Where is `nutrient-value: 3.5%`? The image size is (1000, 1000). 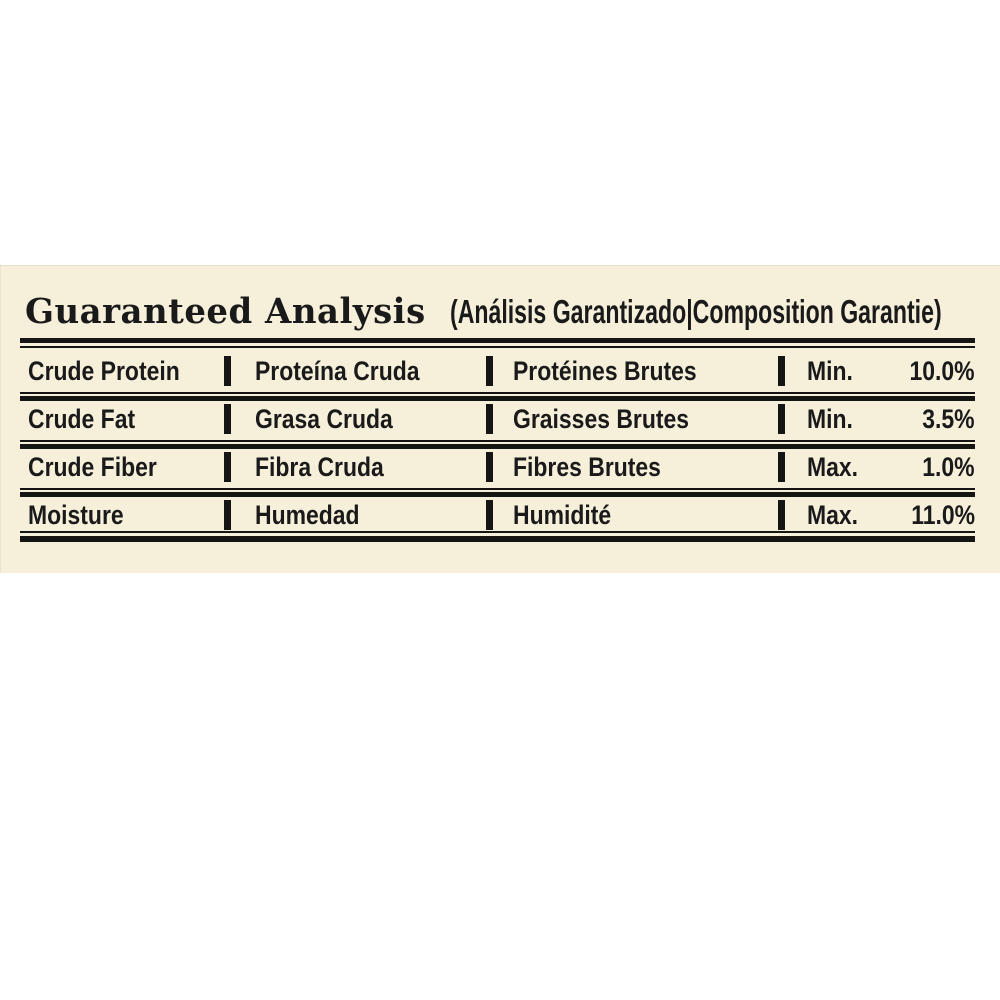 nutrient-value: 3.5% is located at coordinates (948, 419).